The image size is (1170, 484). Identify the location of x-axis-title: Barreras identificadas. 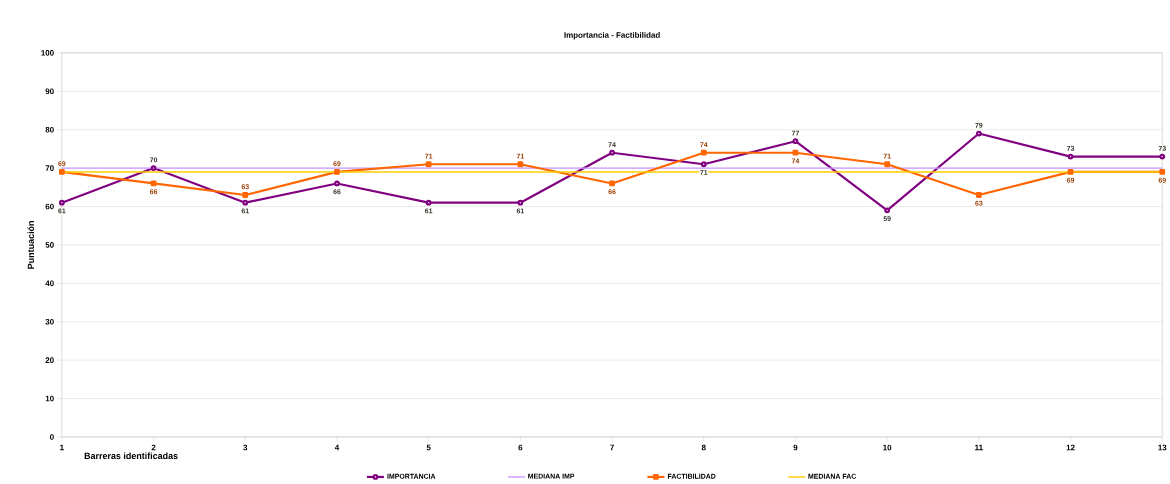
(131, 455).